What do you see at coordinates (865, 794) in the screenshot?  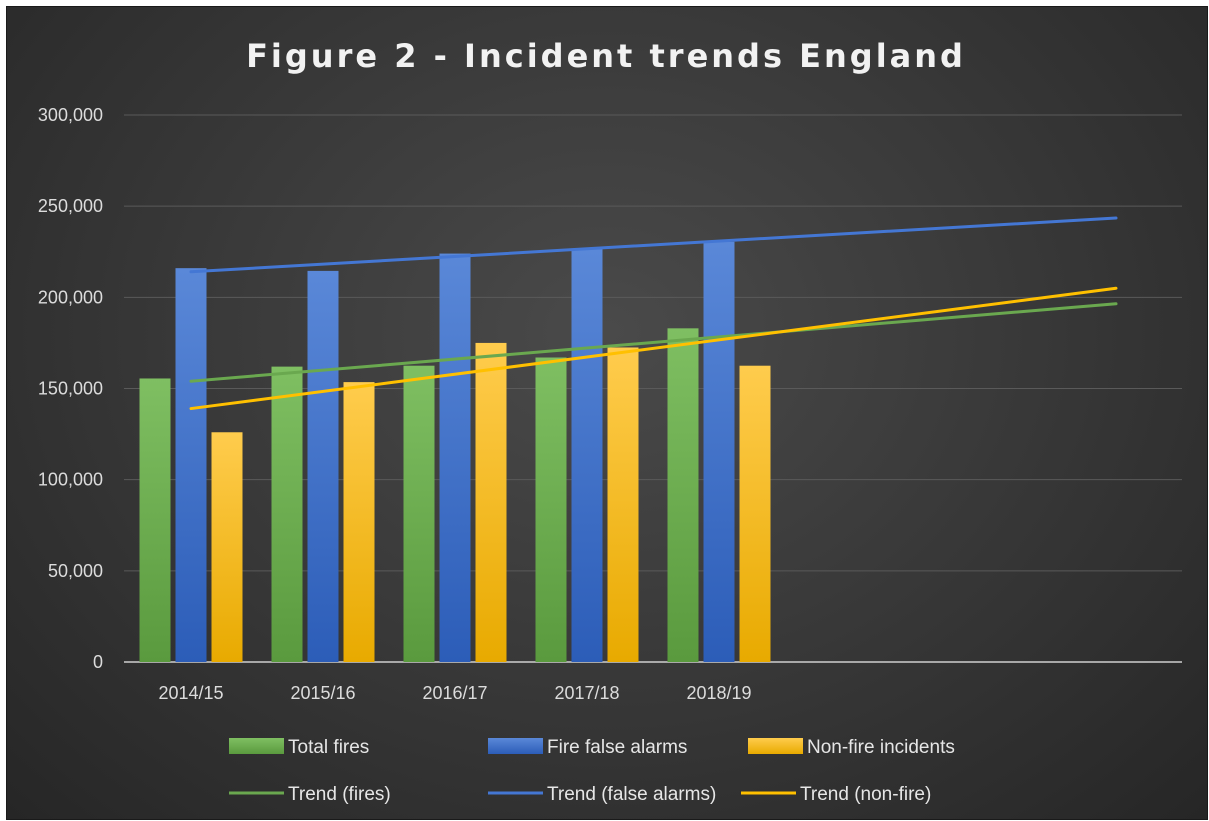 I see `legend-label: Trend (non-fire)` at bounding box center [865, 794].